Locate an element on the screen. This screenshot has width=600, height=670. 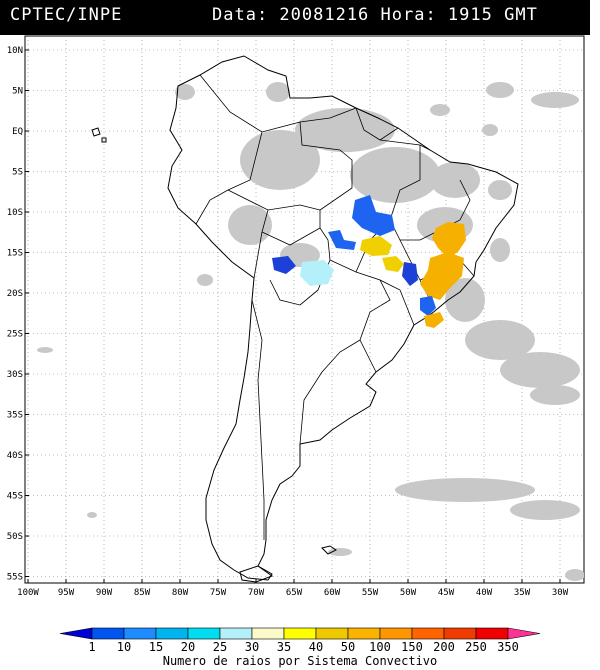
lat-tick-label: 5S is located at coordinates (17, 173).